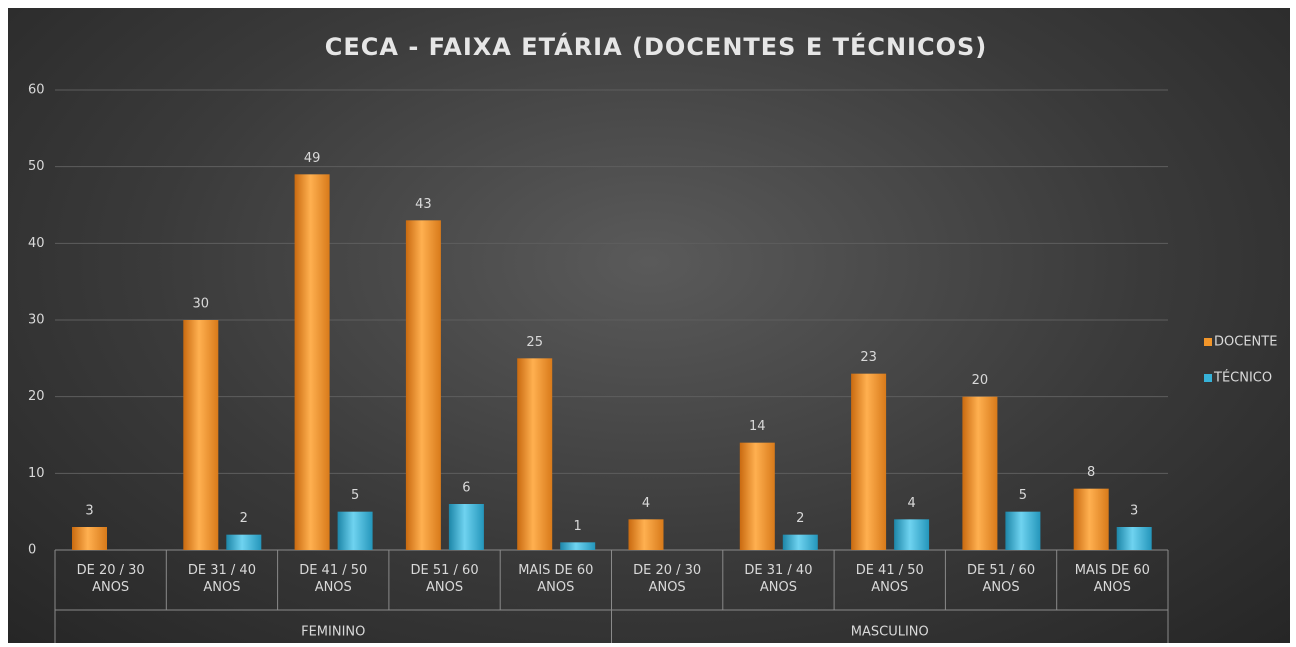 This screenshot has width=1296, height=647. I want to click on value-label: 43, so click(423, 204).